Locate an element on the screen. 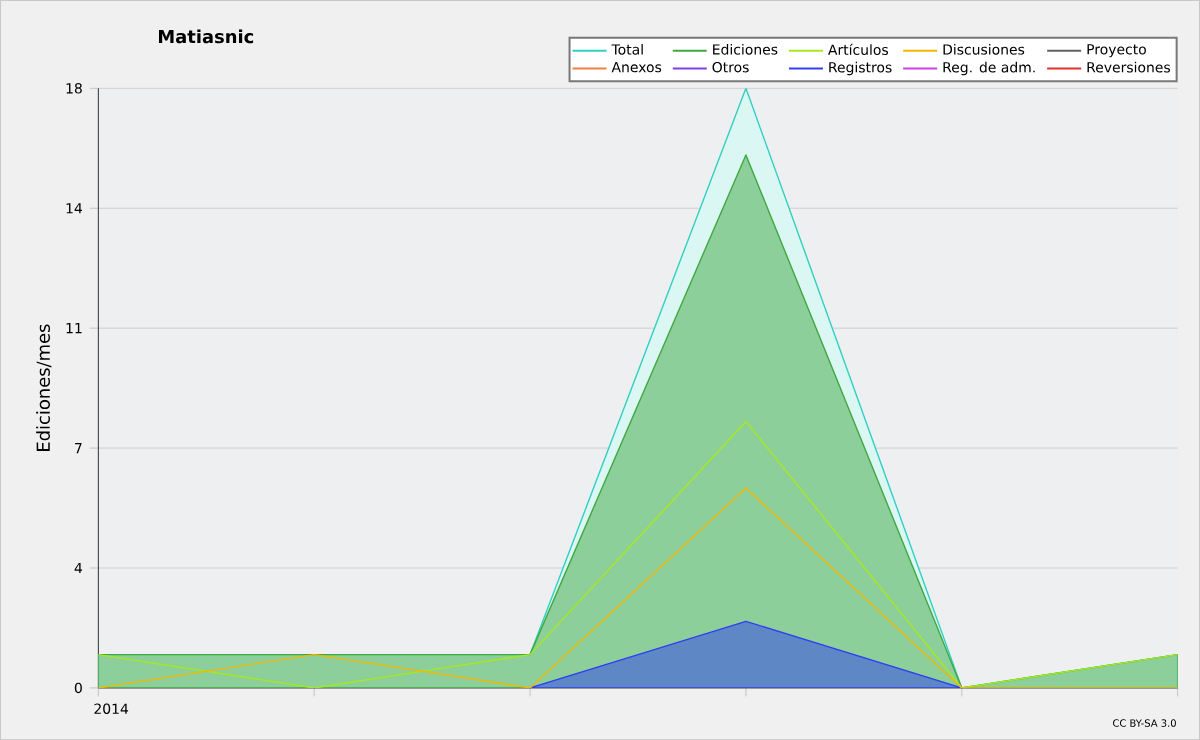  y-axis-title: Ediciones/mes is located at coordinates (44, 387).